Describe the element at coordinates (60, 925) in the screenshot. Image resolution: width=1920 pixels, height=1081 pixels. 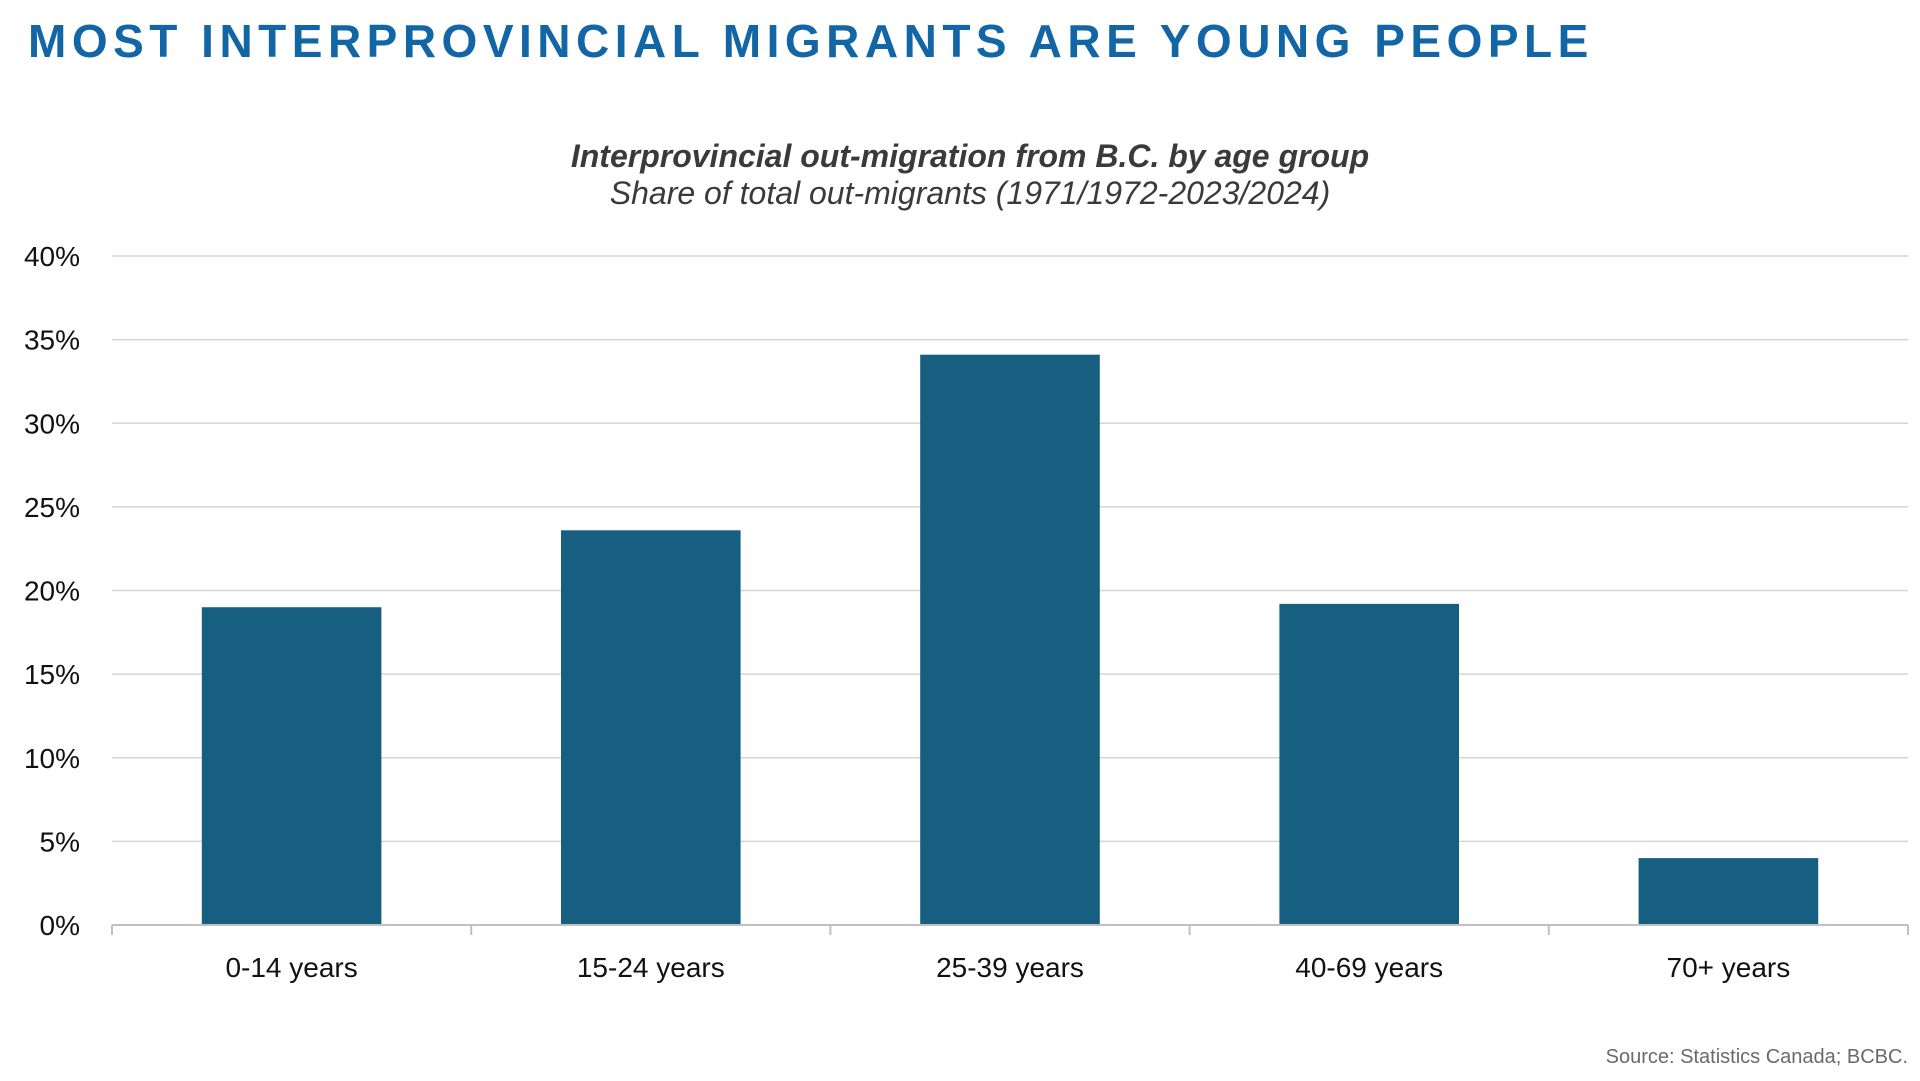
I see `y-tick-label: 0%` at that location.